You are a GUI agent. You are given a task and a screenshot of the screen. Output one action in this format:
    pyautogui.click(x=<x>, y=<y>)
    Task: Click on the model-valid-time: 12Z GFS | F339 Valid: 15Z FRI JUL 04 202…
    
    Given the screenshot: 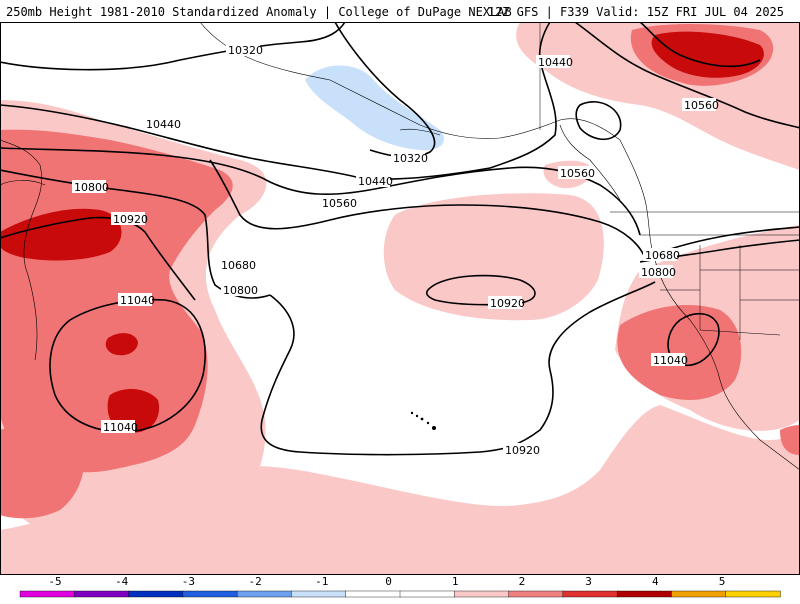 What is the action you would take?
    pyautogui.click(x=635, y=12)
    